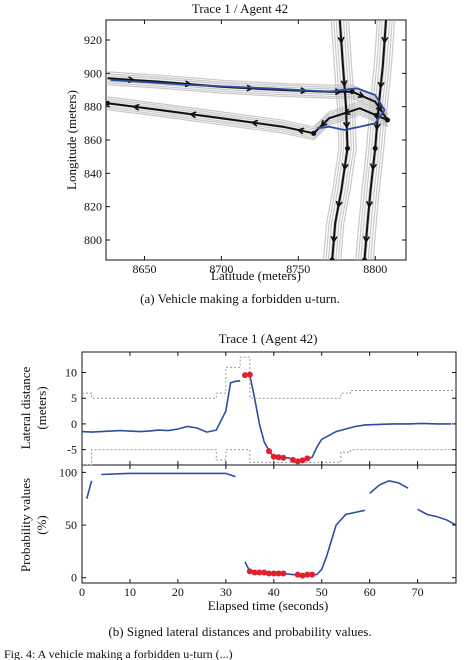 The width and height of the screenshot is (474, 660). Describe the element at coordinates (375, 269) in the screenshot. I see `top-x-tick-label: 8800` at that location.